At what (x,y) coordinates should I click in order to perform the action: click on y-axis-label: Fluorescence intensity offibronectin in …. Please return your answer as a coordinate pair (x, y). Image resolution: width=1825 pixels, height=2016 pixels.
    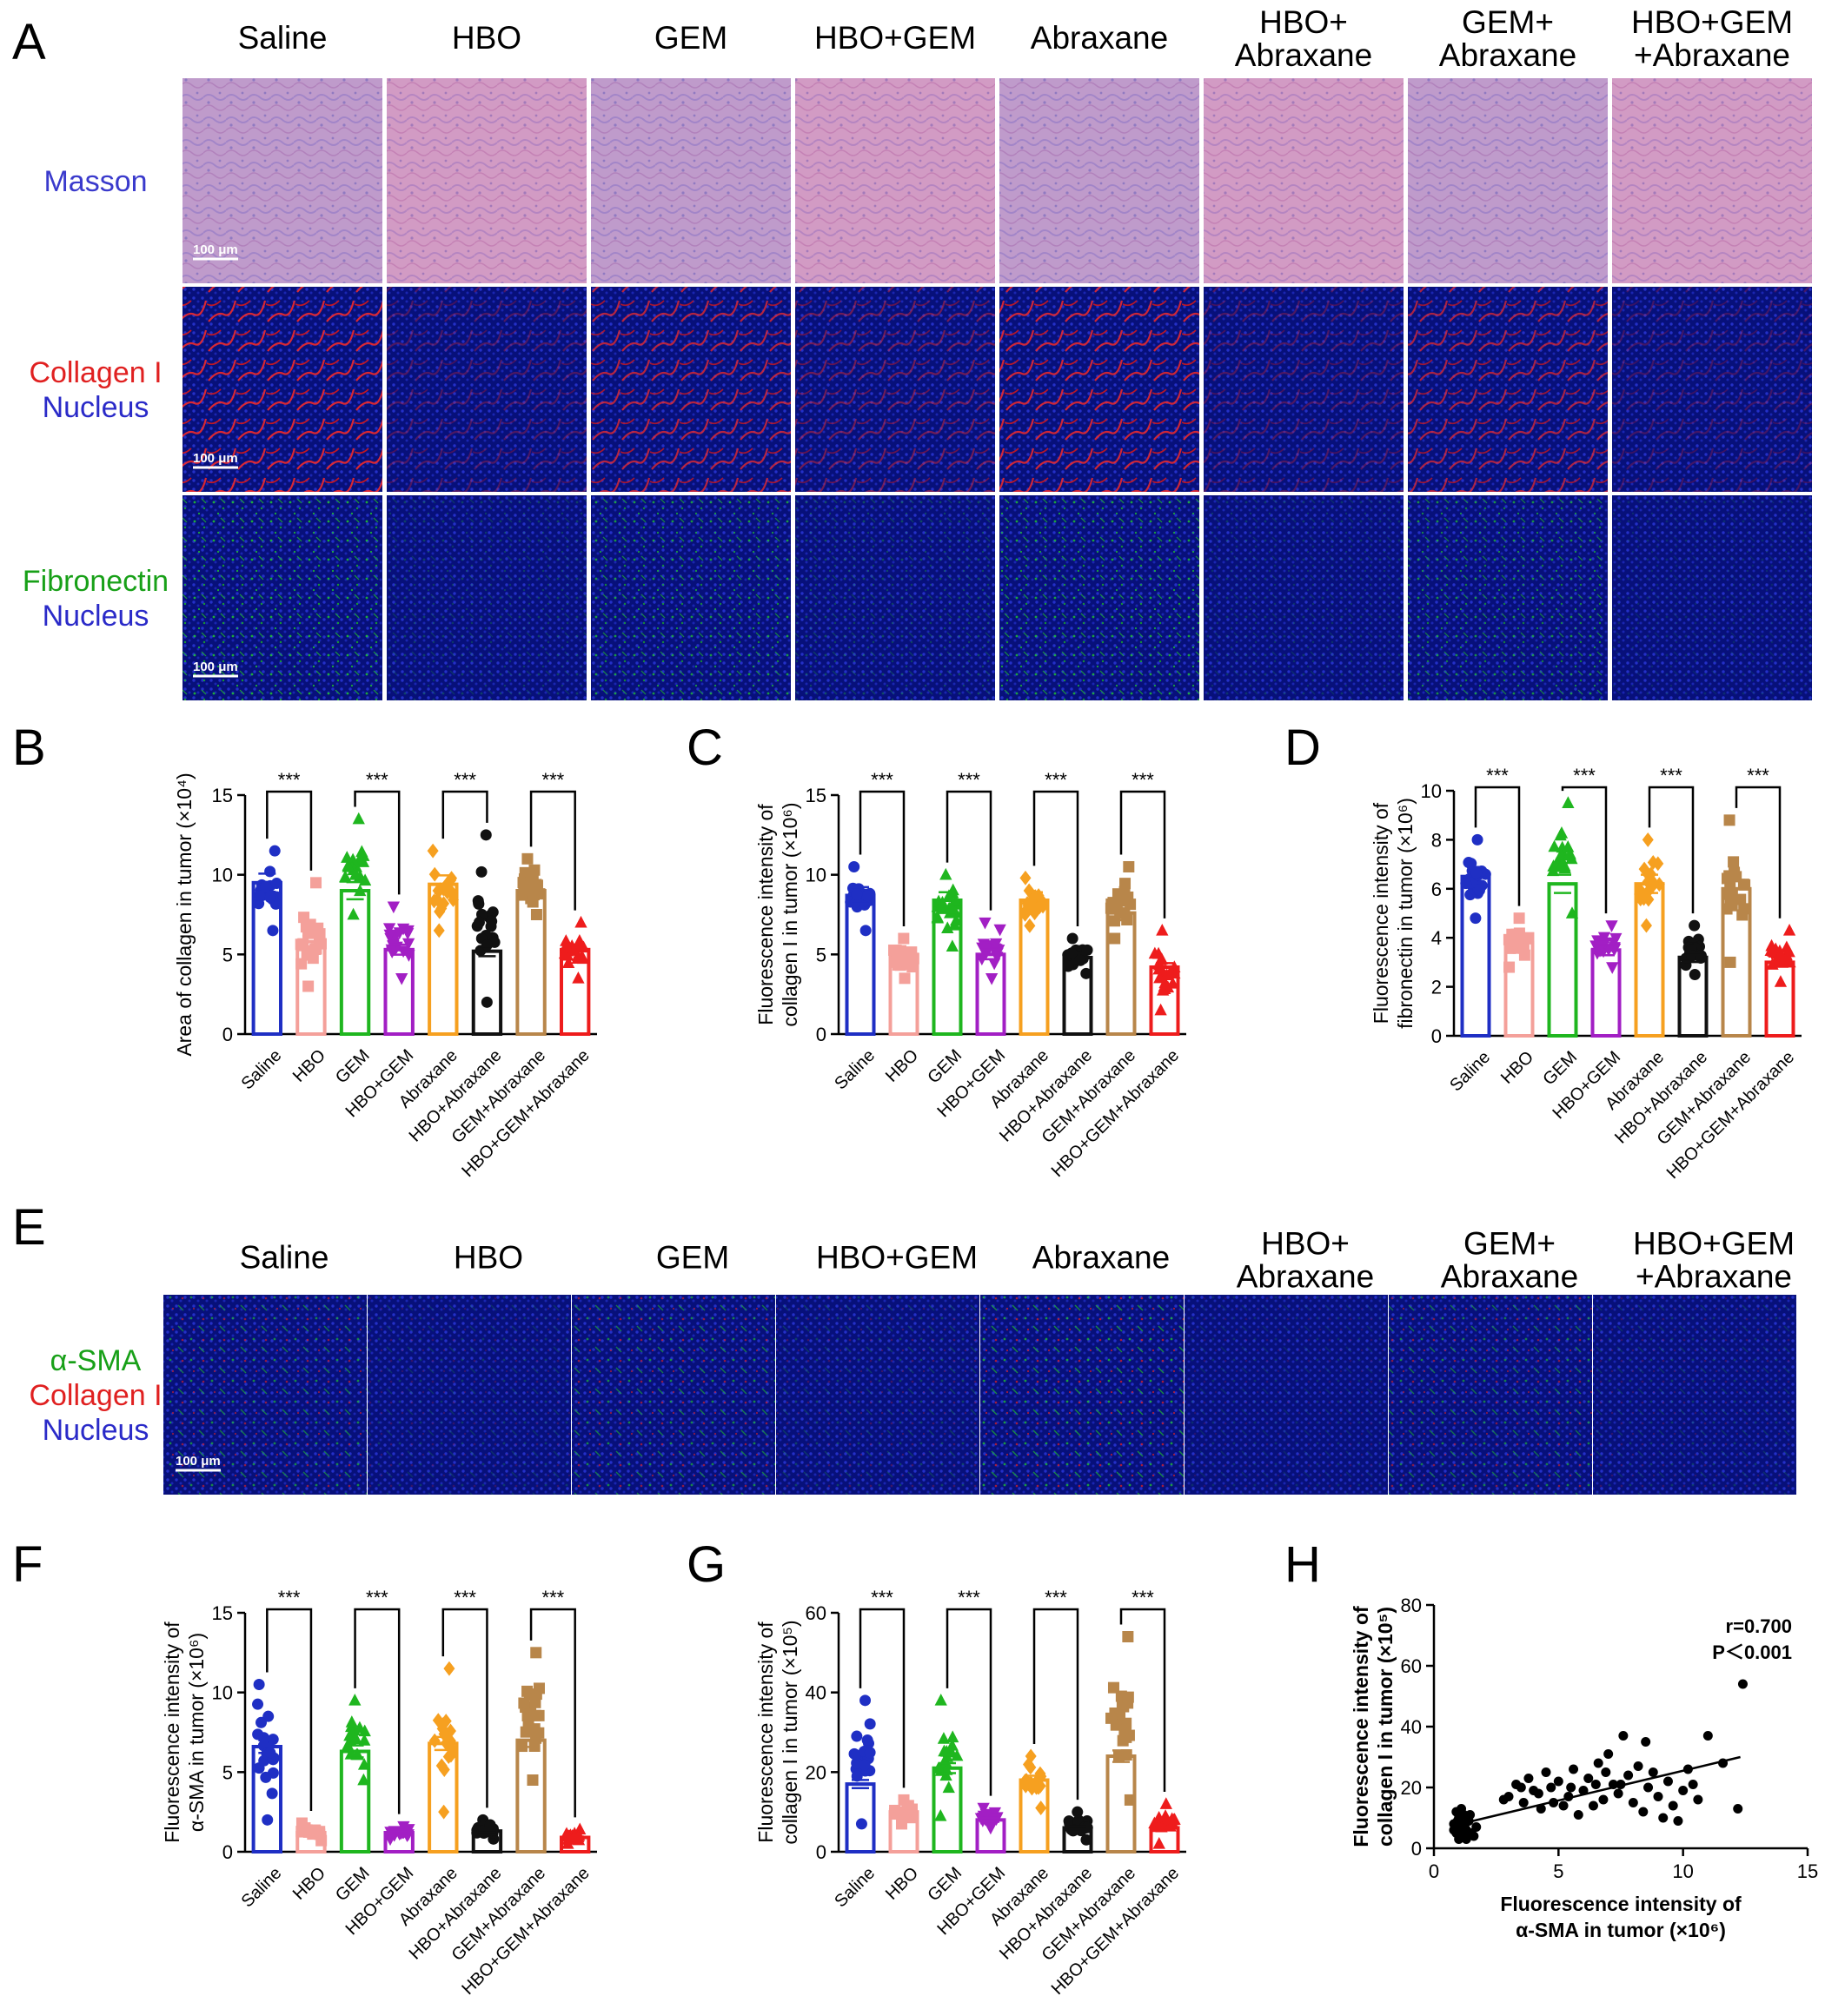
    Looking at the image, I should click on (1393, 913).